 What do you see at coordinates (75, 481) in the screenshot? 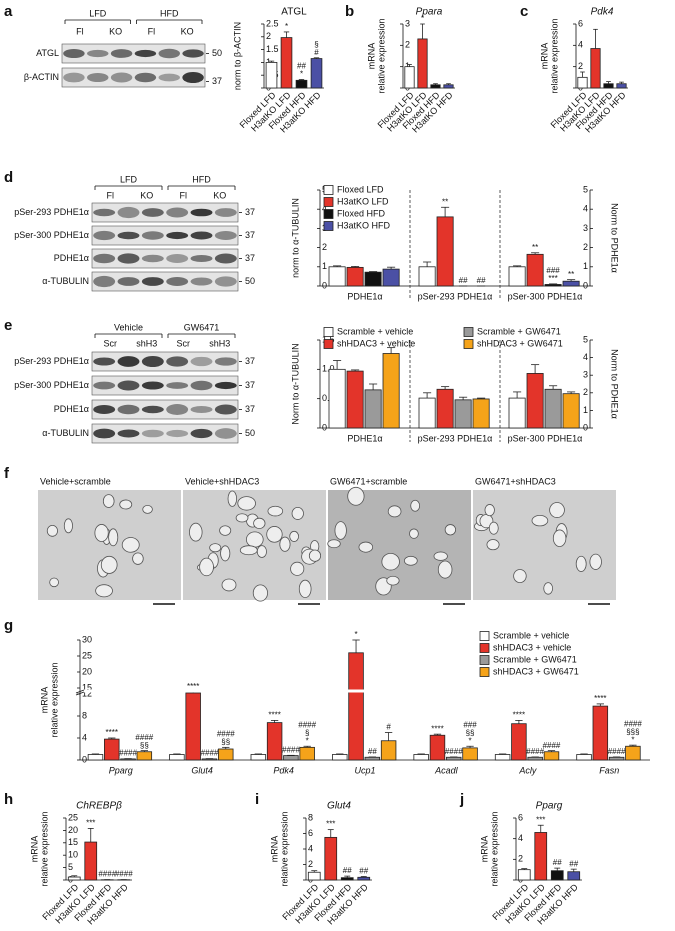
I see `micrograph-label: Vehicle+scramble` at bounding box center [75, 481].